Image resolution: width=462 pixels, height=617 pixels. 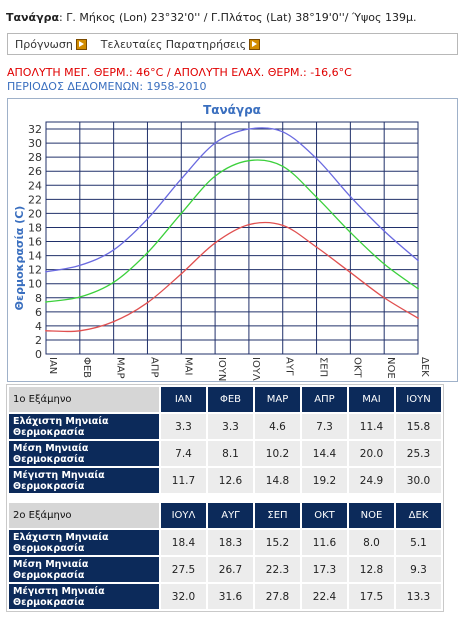 What do you see at coordinates (277, 569) in the screenshot?
I see `table-cell: 22.3` at bounding box center [277, 569].